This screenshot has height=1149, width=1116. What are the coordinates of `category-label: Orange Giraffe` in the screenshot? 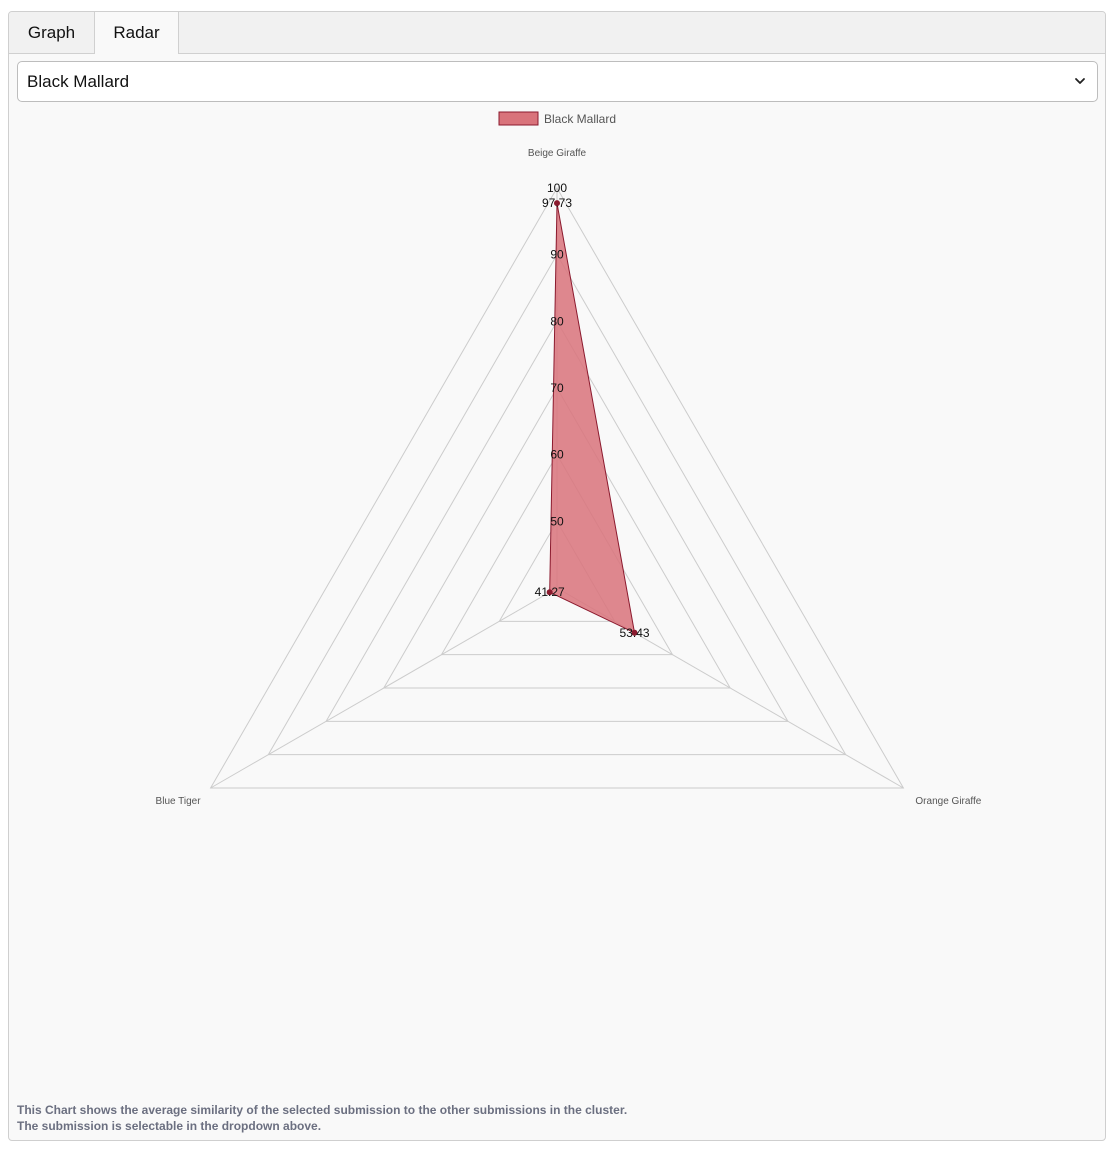 It's located at (948, 801).